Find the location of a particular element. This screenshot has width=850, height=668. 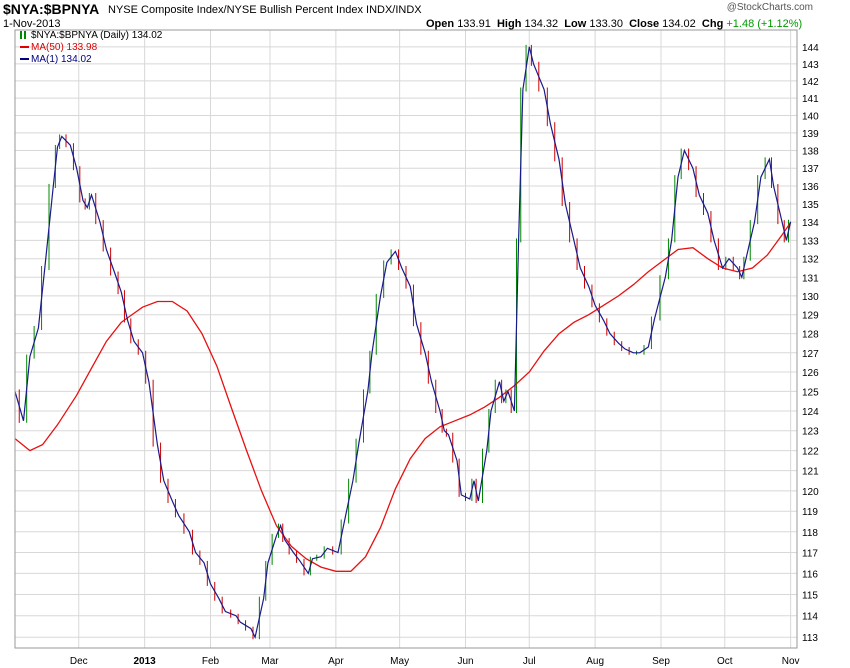

x-tick-label: Apr is located at coordinates (336, 661).